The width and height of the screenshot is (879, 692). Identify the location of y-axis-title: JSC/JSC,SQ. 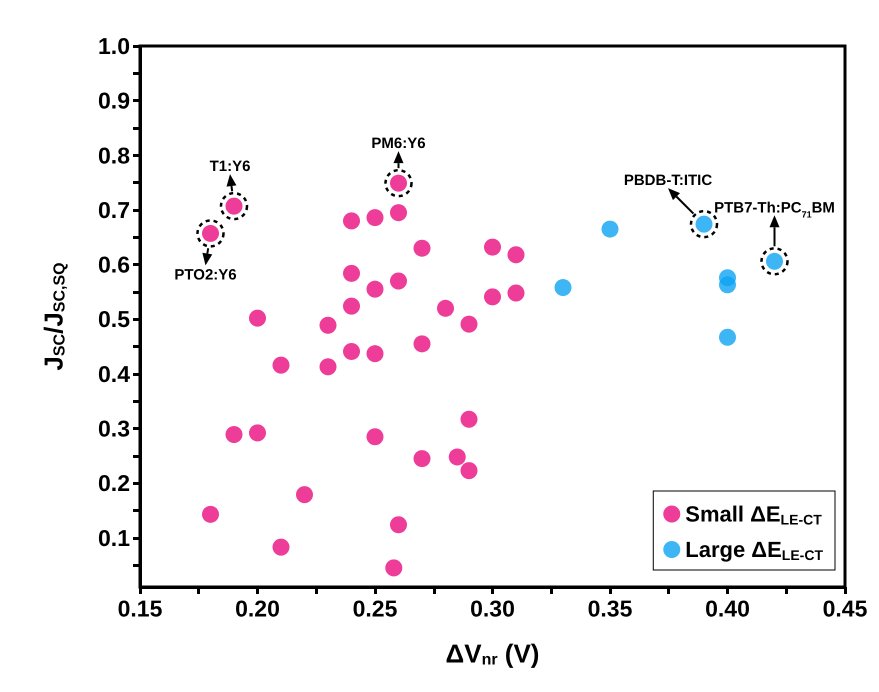
(53, 316).